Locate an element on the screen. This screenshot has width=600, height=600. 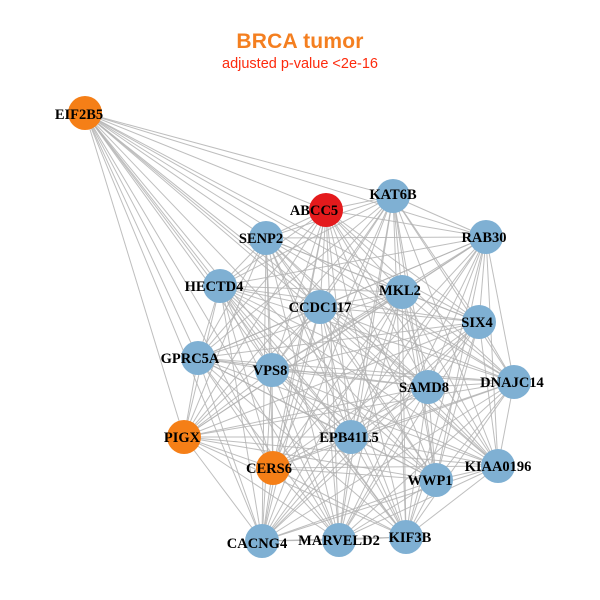
graph-node-cers6 is located at coordinates (273, 468).